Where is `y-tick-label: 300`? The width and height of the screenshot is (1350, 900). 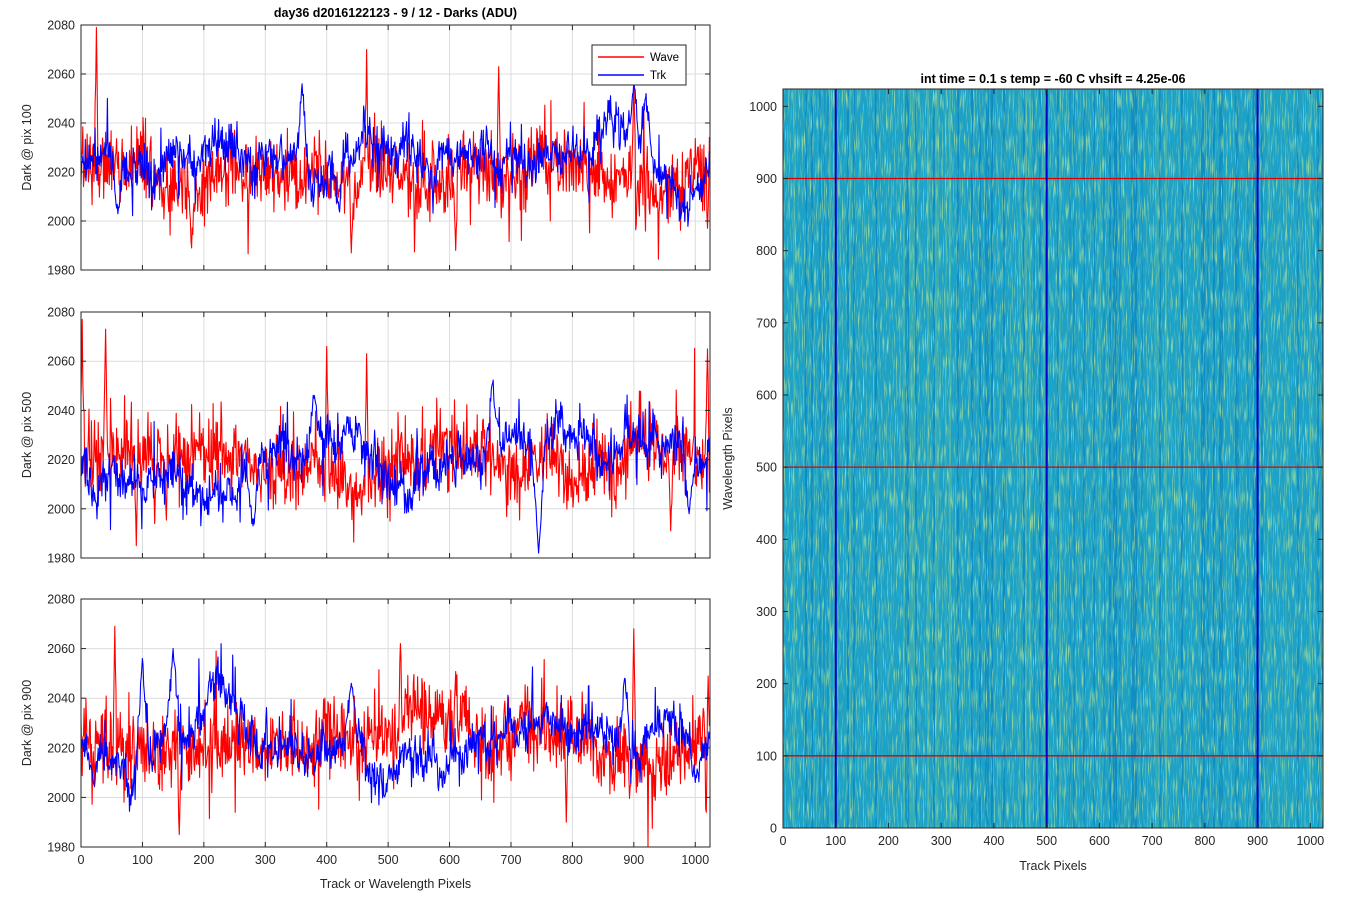 y-tick-label: 300 is located at coordinates (766, 612).